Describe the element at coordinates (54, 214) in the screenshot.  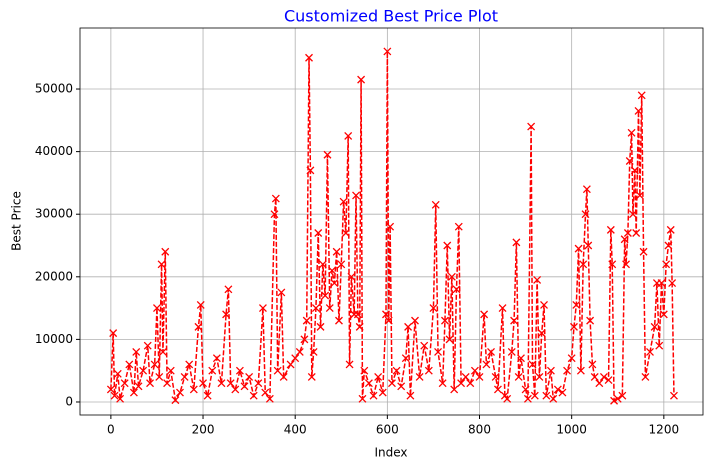
I see `y-tick-label: 30000` at that location.